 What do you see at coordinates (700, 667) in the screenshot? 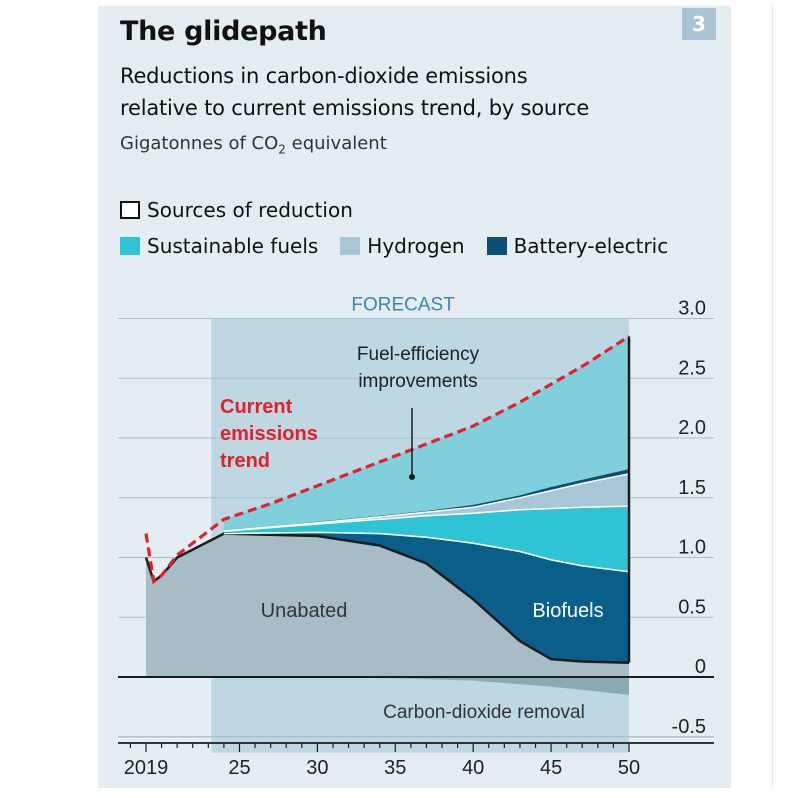
I see `y-tick-label: 0` at bounding box center [700, 667].